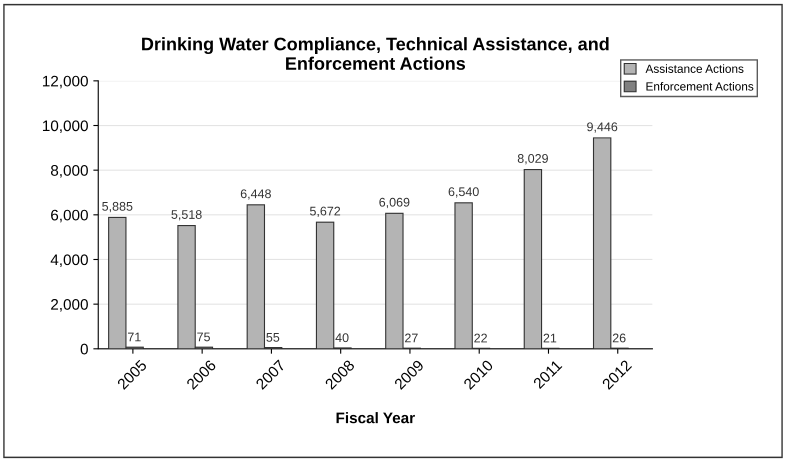 This screenshot has height=462, width=786. I want to click on y-tick-label: 8,000, so click(69, 171).